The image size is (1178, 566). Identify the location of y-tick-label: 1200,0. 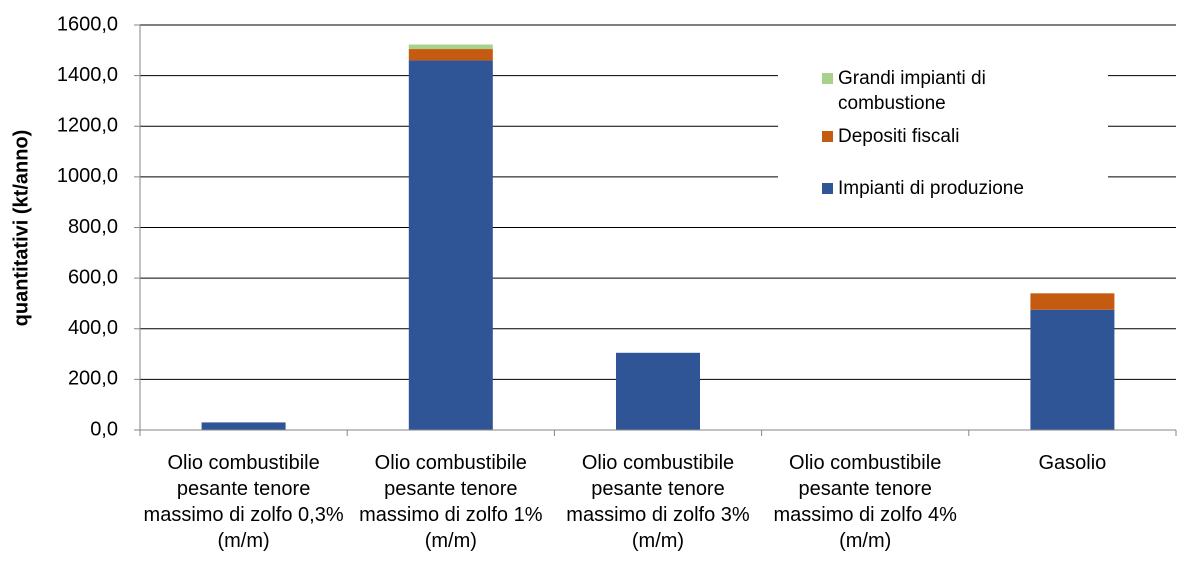
(87, 126).